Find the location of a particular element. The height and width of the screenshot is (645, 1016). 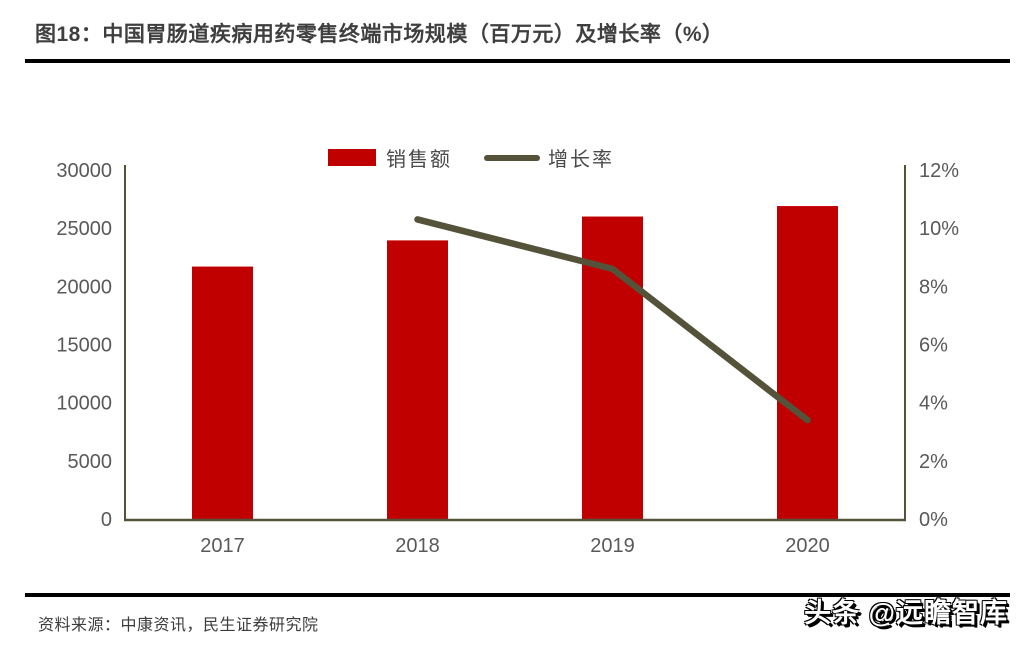

x-label-2018: 2018 is located at coordinates (417, 546).